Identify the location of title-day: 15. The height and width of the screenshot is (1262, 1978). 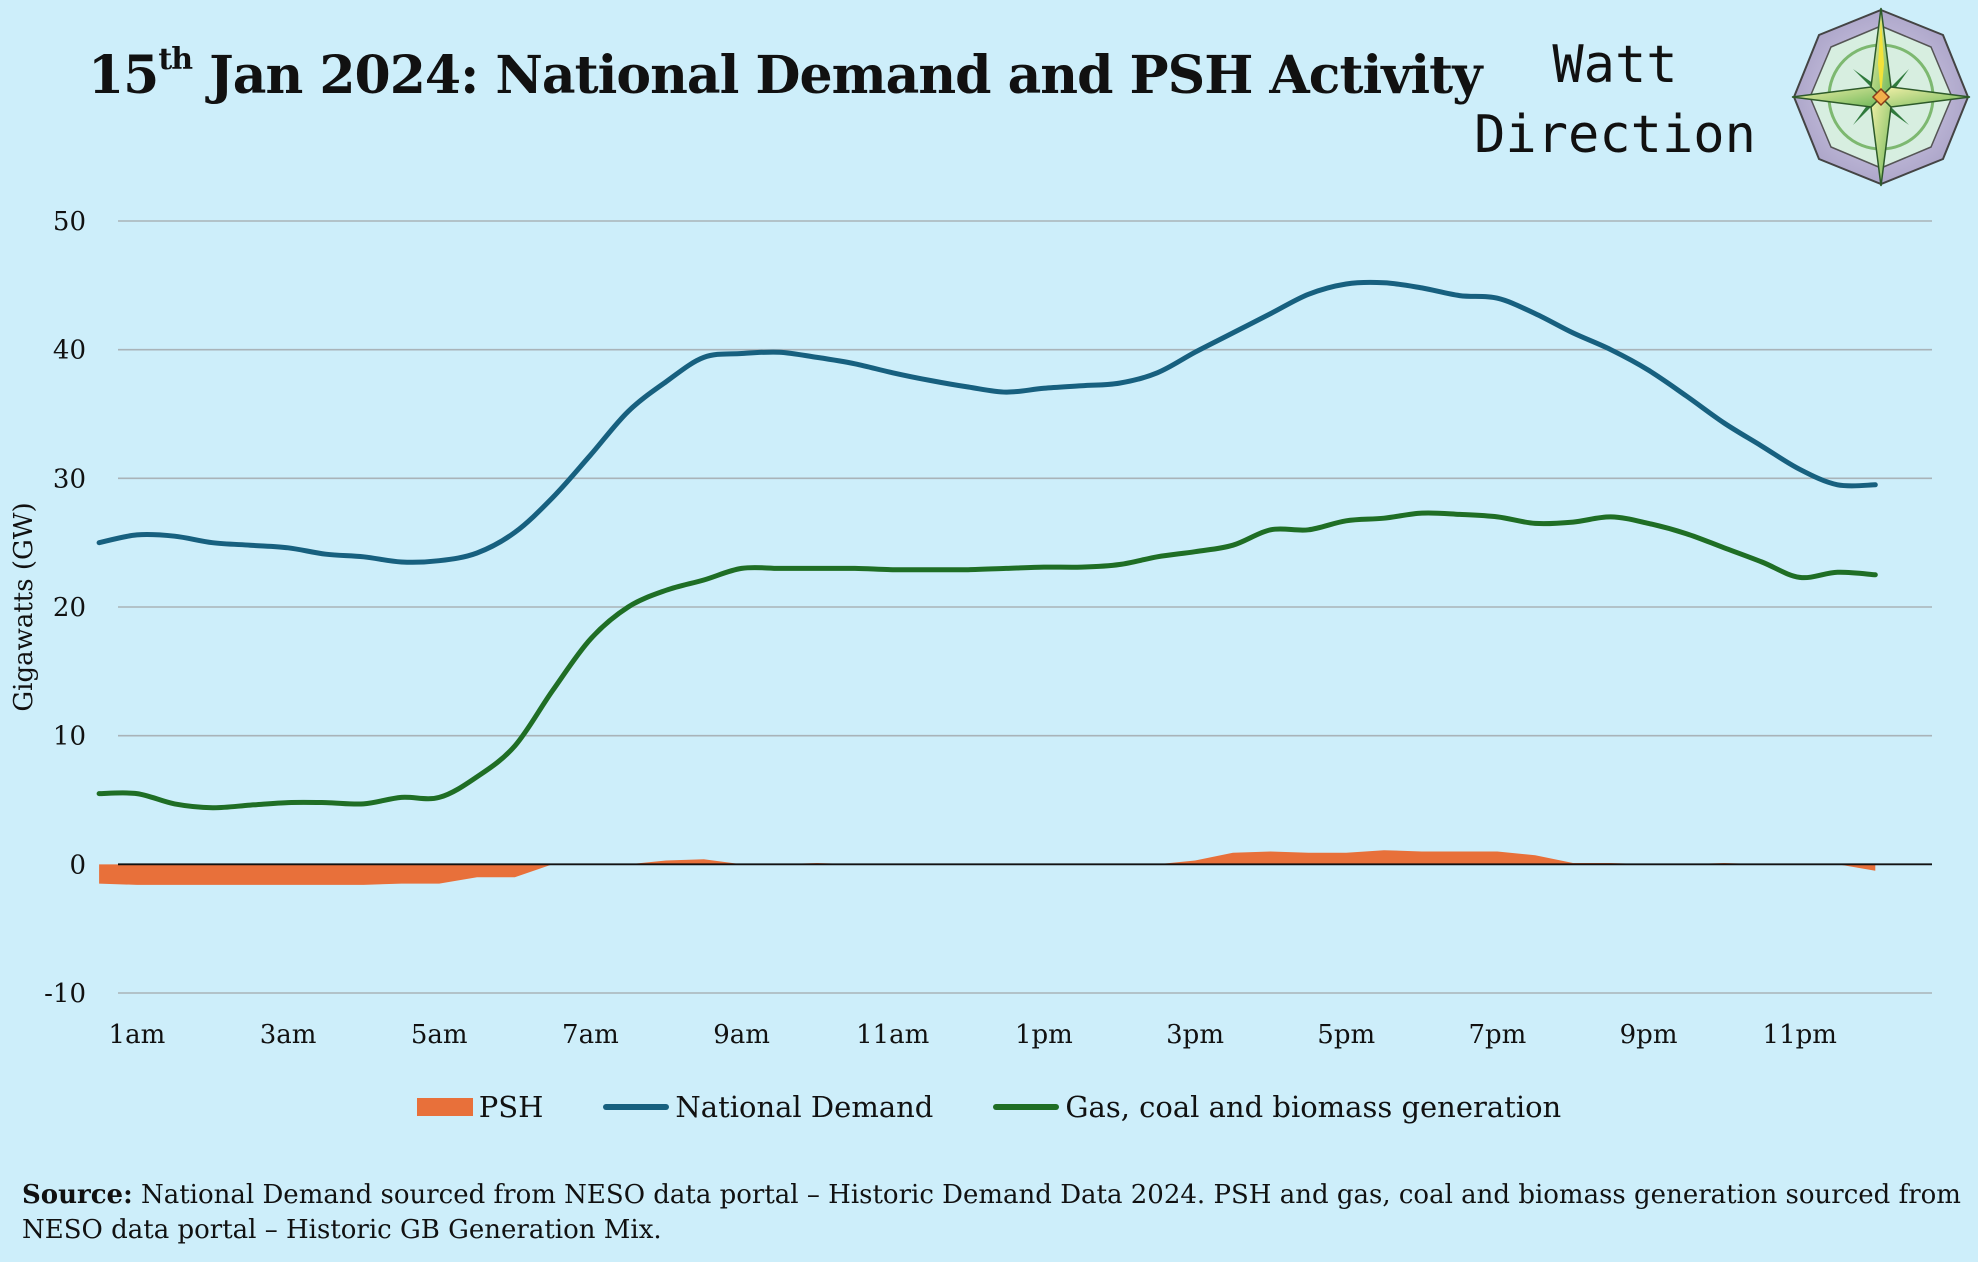
(123, 75).